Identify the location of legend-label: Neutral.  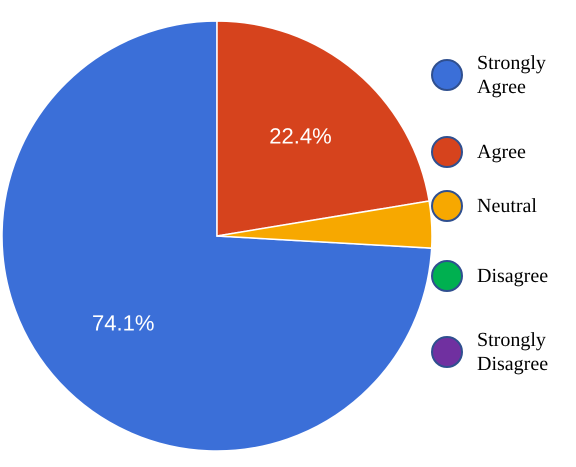
(507, 206).